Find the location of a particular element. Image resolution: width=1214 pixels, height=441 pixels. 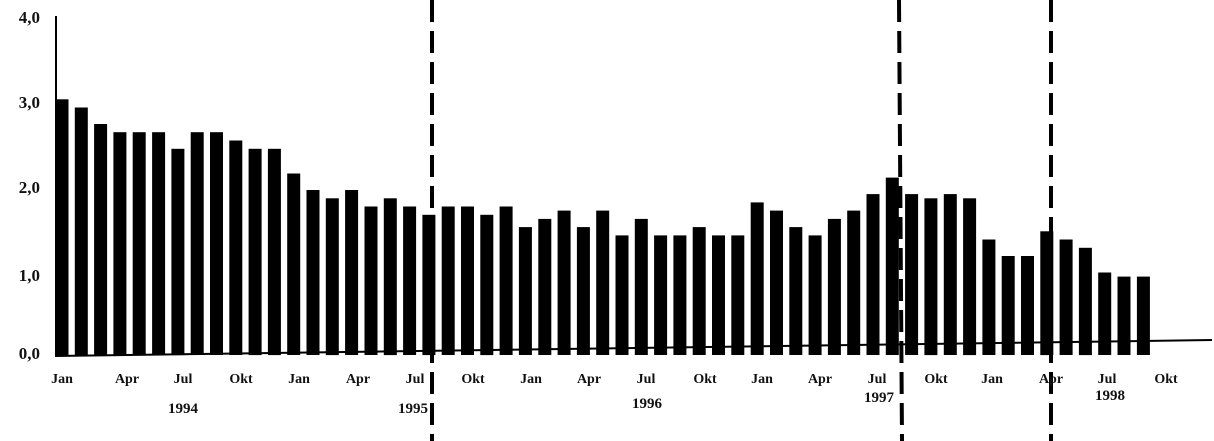

y-tick-label: 4,0 is located at coordinates (29, 17).